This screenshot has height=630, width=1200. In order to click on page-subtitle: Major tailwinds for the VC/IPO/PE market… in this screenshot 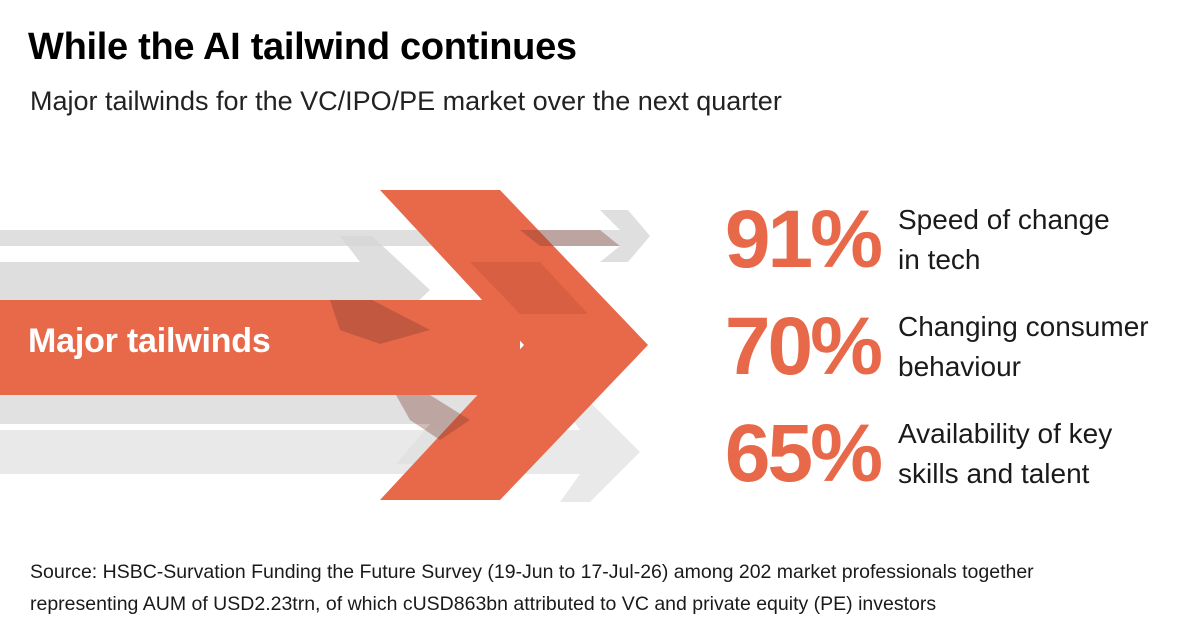, I will do `click(406, 101)`.